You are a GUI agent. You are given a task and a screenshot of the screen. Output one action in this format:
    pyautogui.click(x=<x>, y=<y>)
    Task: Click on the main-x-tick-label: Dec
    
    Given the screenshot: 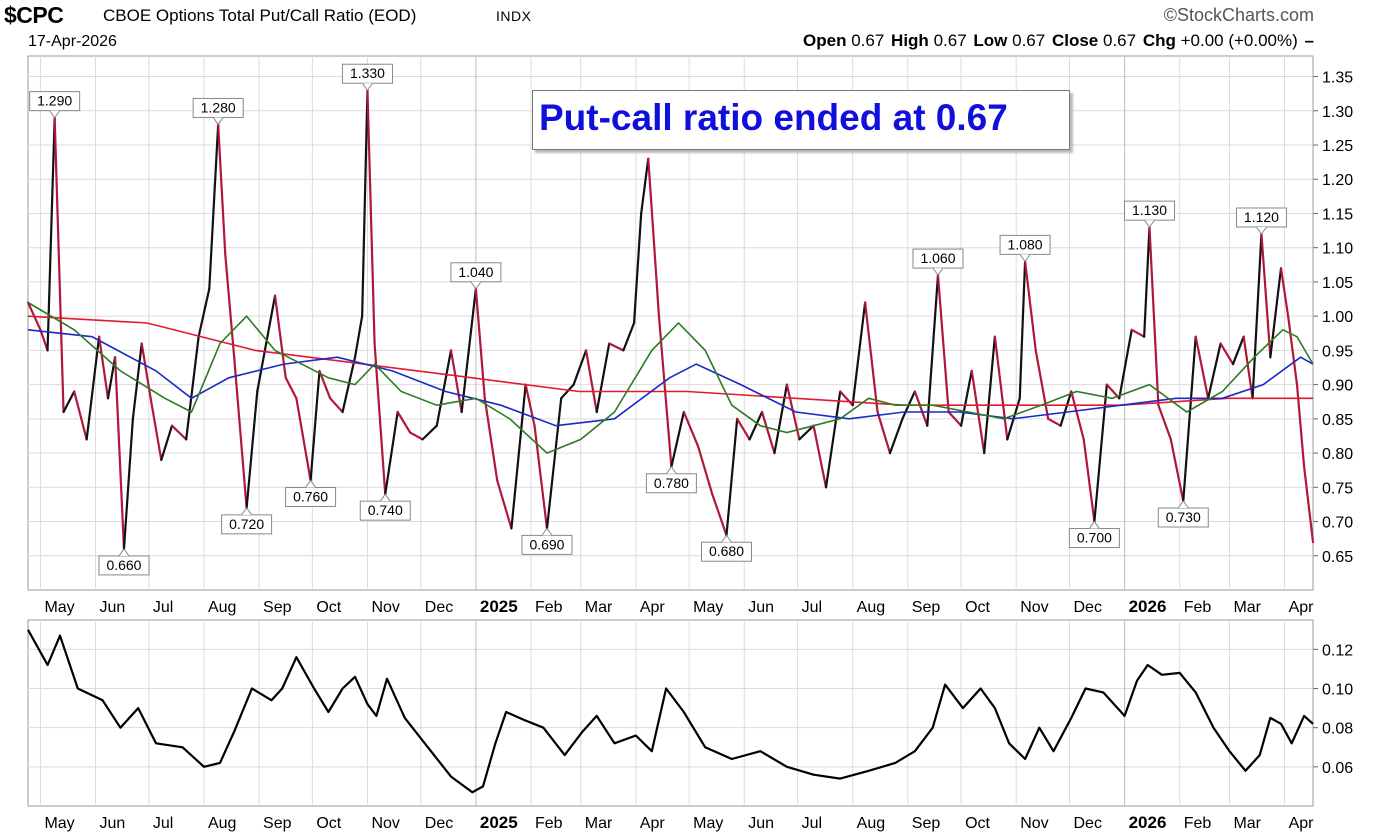 What is the action you would take?
    pyautogui.click(x=1088, y=607)
    